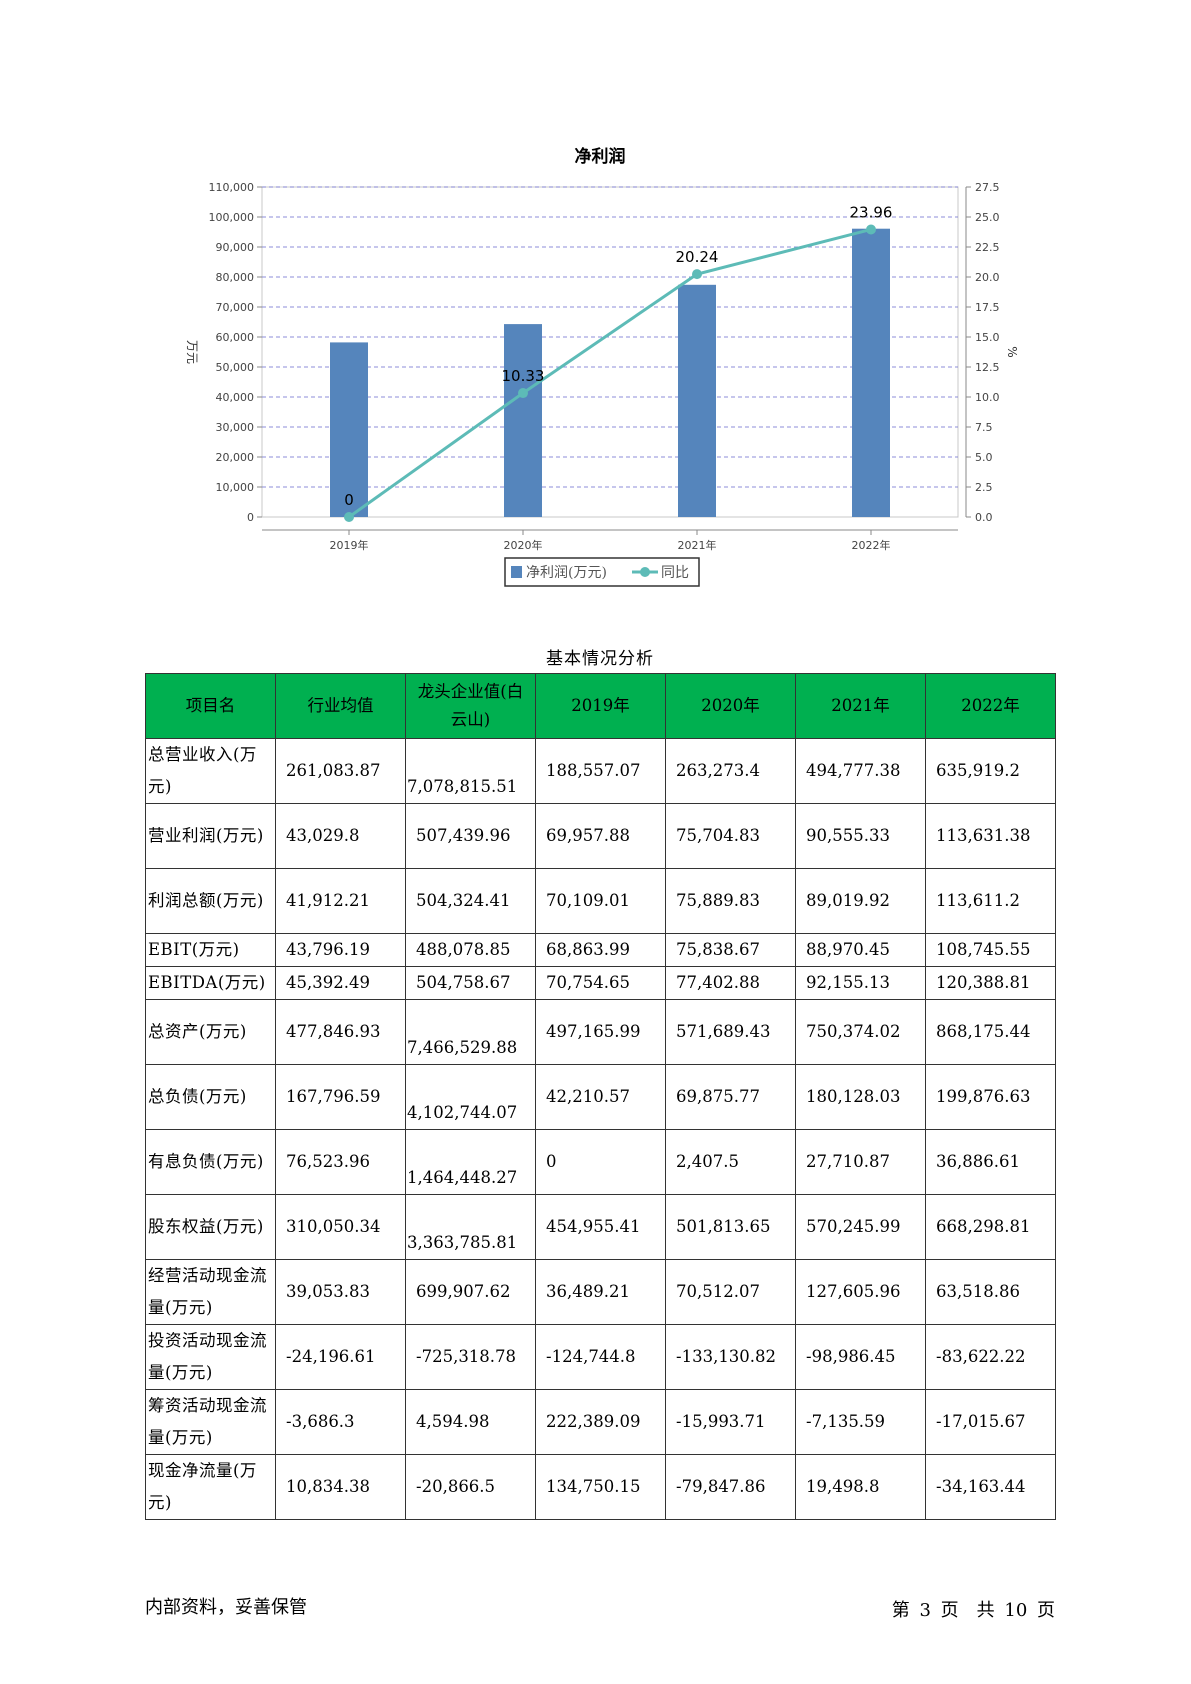 The height and width of the screenshot is (1684, 1191). Describe the element at coordinates (860, 1487) in the screenshot. I see `table-cell: 19,498.8` at that location.